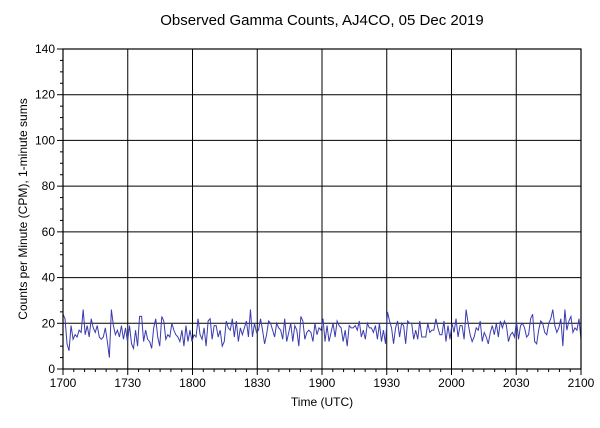 Image resolution: width=600 pixels, height=428 pixels. What do you see at coordinates (192, 383) in the screenshot?
I see `x-tick-label: 1800` at bounding box center [192, 383].